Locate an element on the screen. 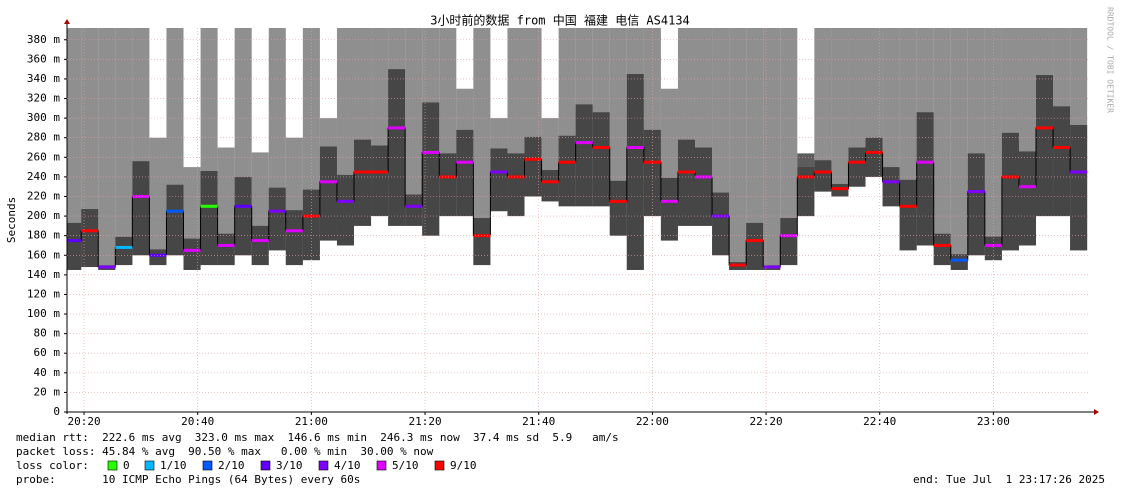  legend-label: 5/10 is located at coordinates (405, 465).